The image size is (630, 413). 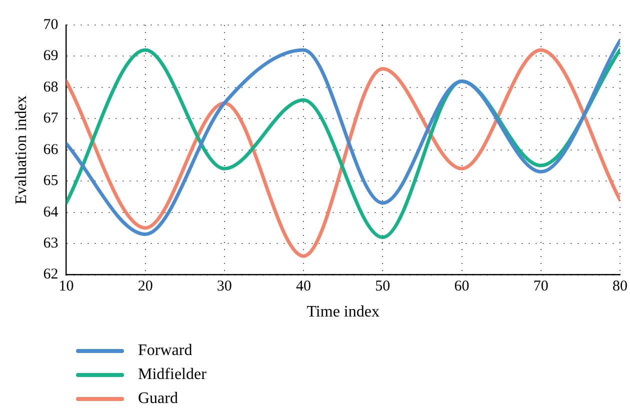 What do you see at coordinates (21, 149) in the screenshot?
I see `y-axis-title: Evaluation index` at bounding box center [21, 149].